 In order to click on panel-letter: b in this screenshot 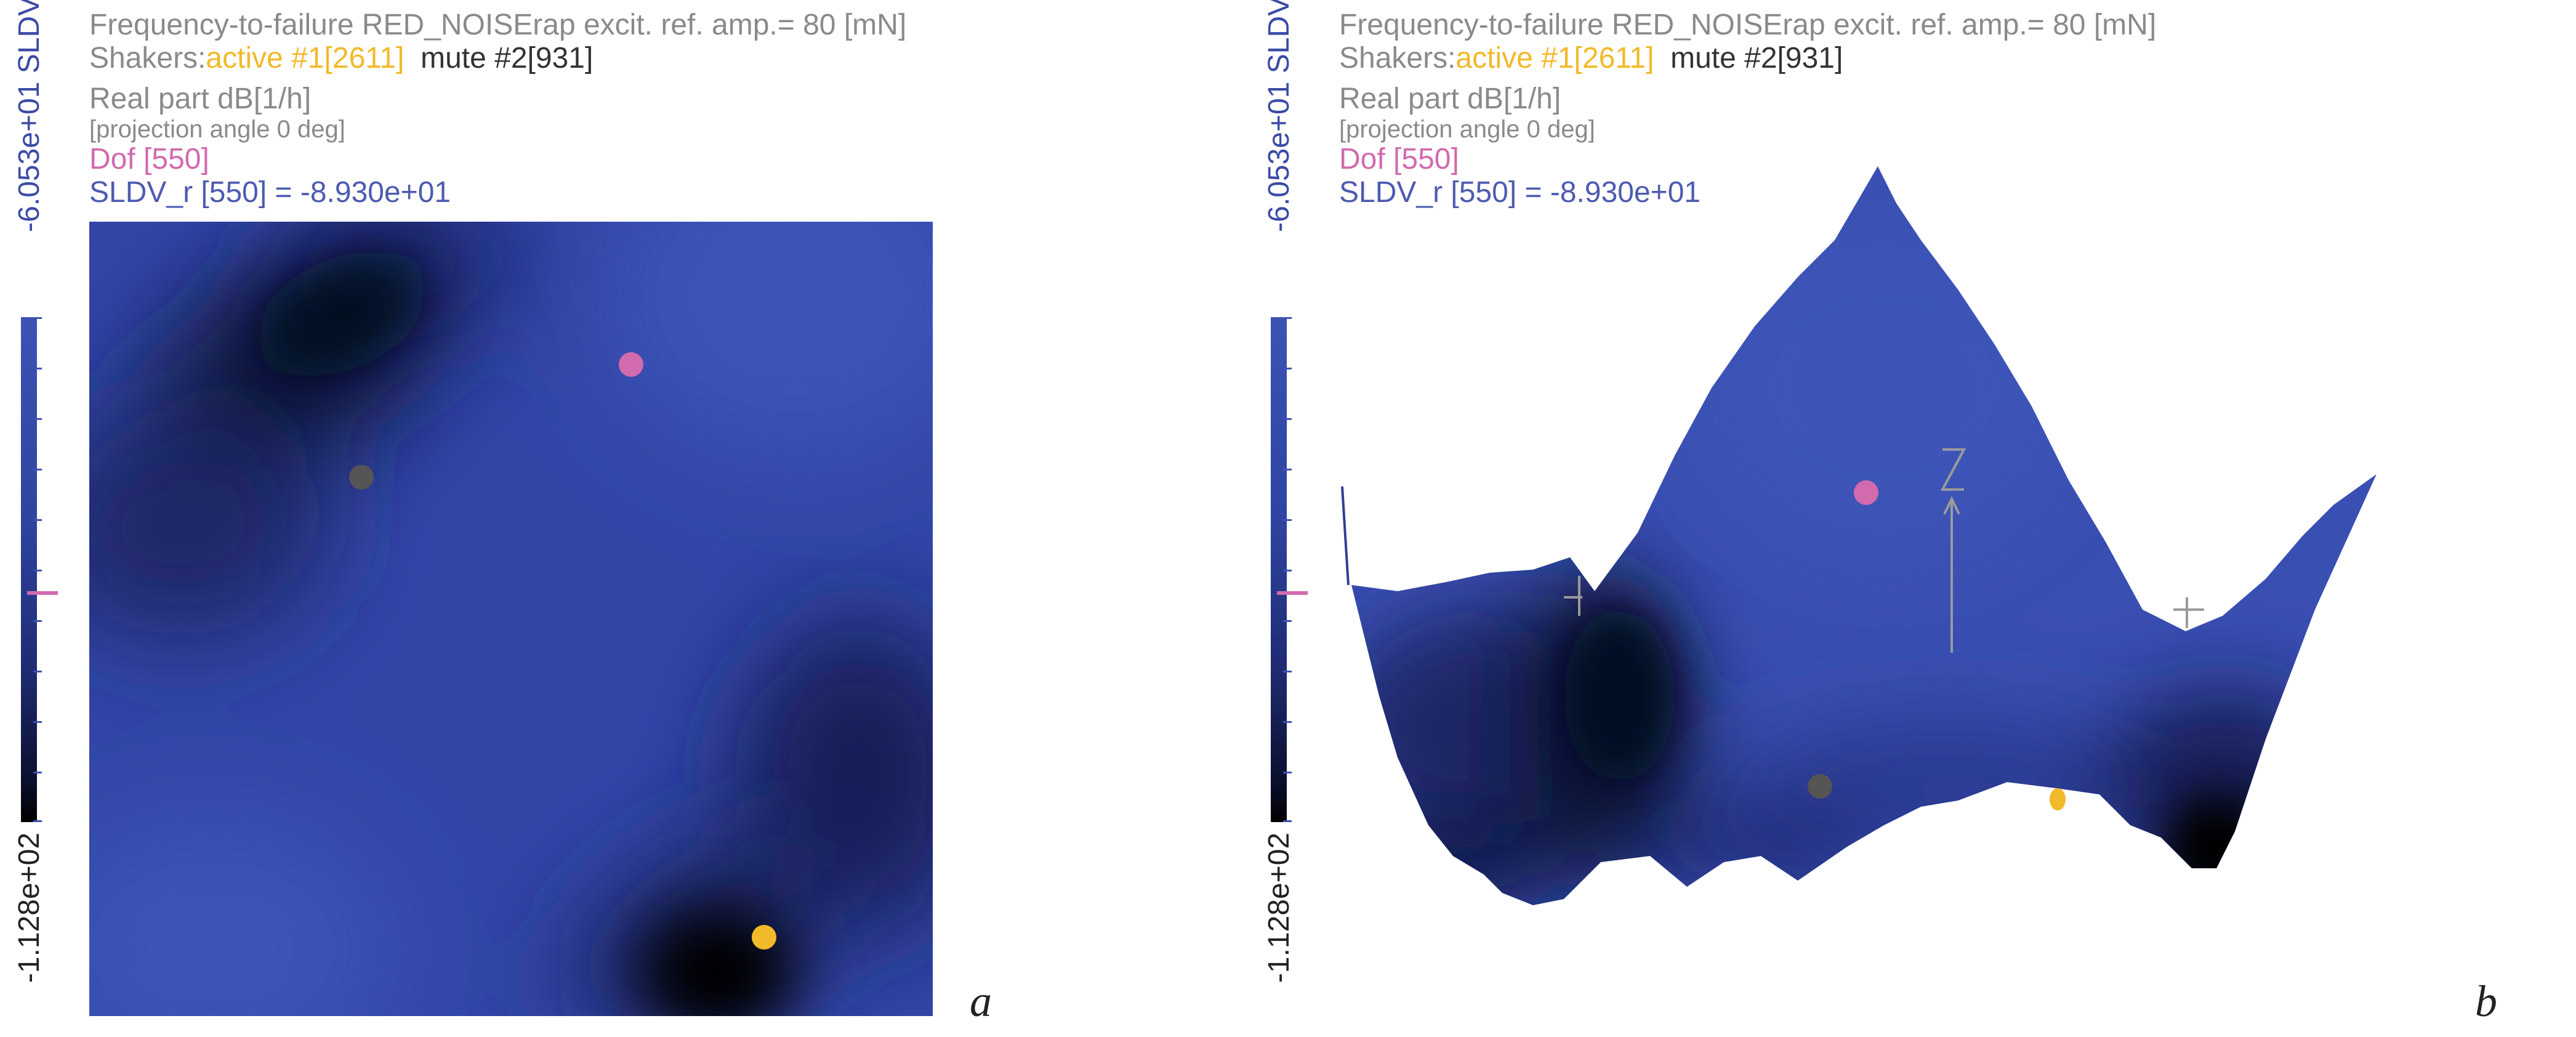, I will do `click(2486, 1001)`.